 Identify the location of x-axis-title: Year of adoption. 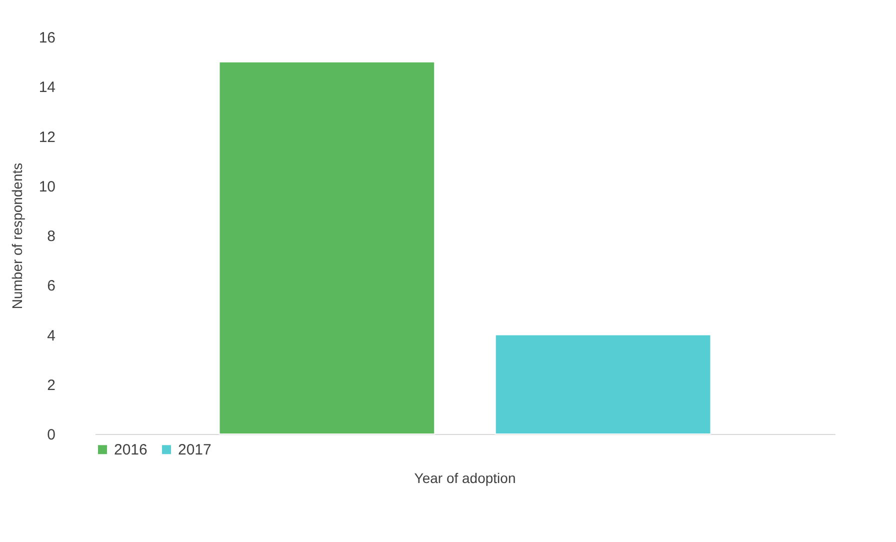
(465, 478).